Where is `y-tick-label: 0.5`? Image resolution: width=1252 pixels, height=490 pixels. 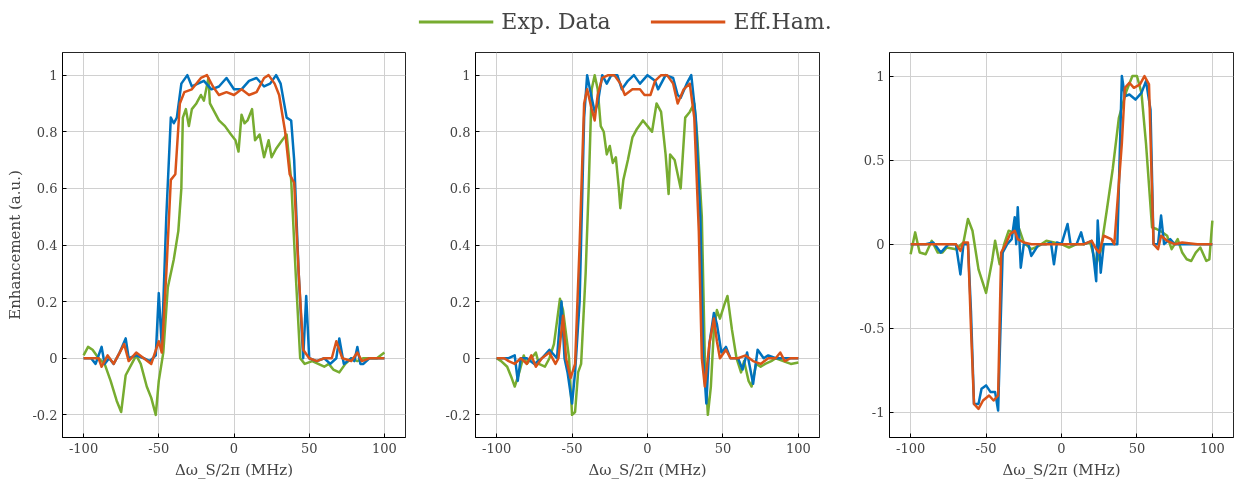 y-tick-label: 0.5 is located at coordinates (874, 161).